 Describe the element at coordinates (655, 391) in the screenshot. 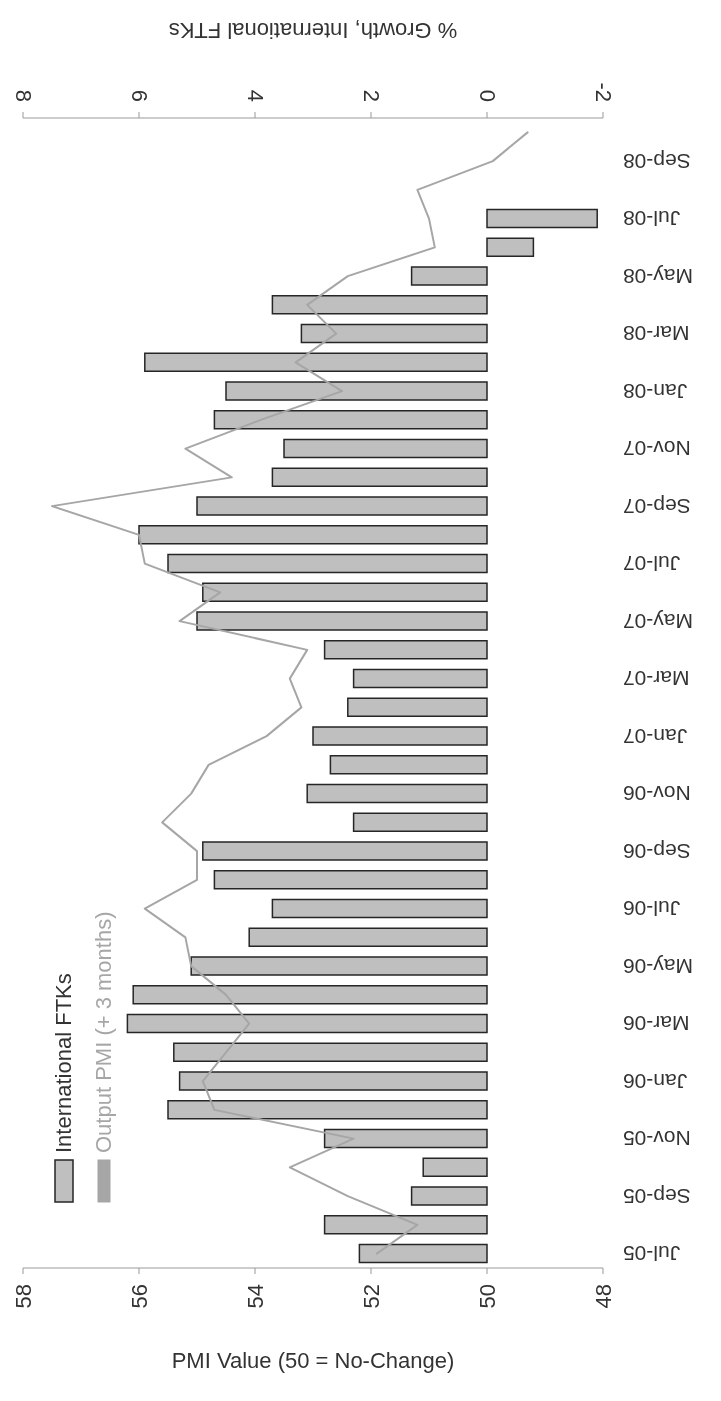

I see `y-tick-label: Jan-08` at that location.